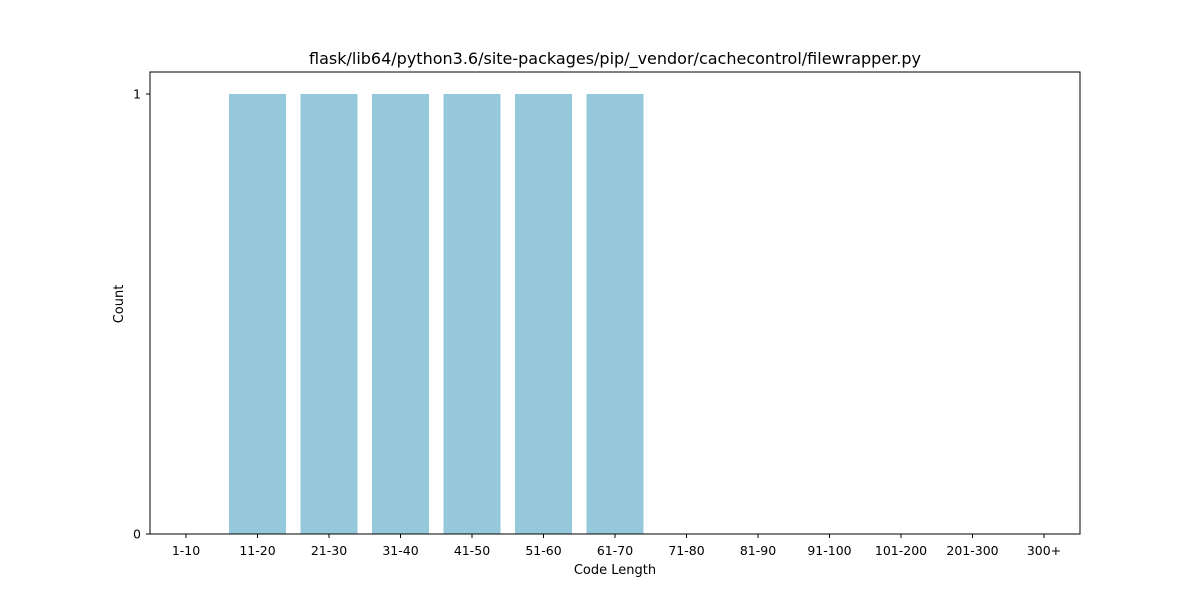 Image resolution: width=1200 pixels, height=604 pixels. I want to click on x-tick-label: 201-300, so click(972, 550).